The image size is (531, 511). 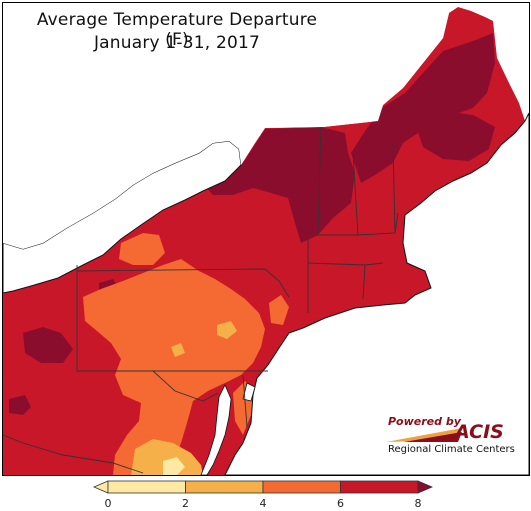 What do you see at coordinates (424, 421) in the screenshot?
I see `powered-by-label: Powered by` at bounding box center [424, 421].